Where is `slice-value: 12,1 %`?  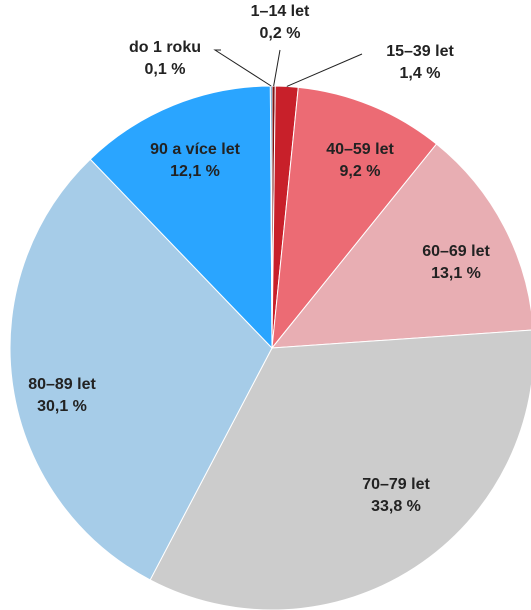
slice-value: 12,1 % is located at coordinates (195, 171).